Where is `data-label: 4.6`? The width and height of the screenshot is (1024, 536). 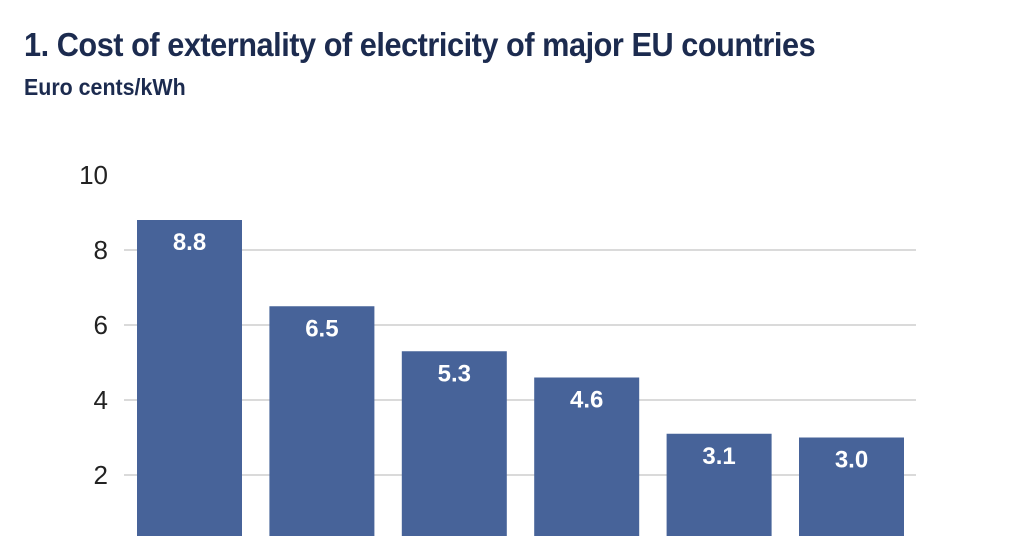 data-label: 4.6 is located at coordinates (586, 400).